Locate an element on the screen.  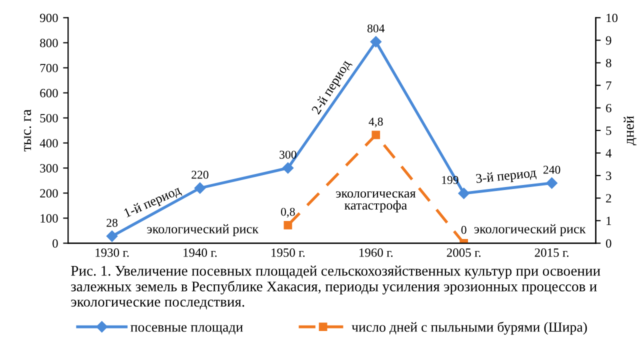
x-tick-label: 1960 г. is located at coordinates (376, 252).